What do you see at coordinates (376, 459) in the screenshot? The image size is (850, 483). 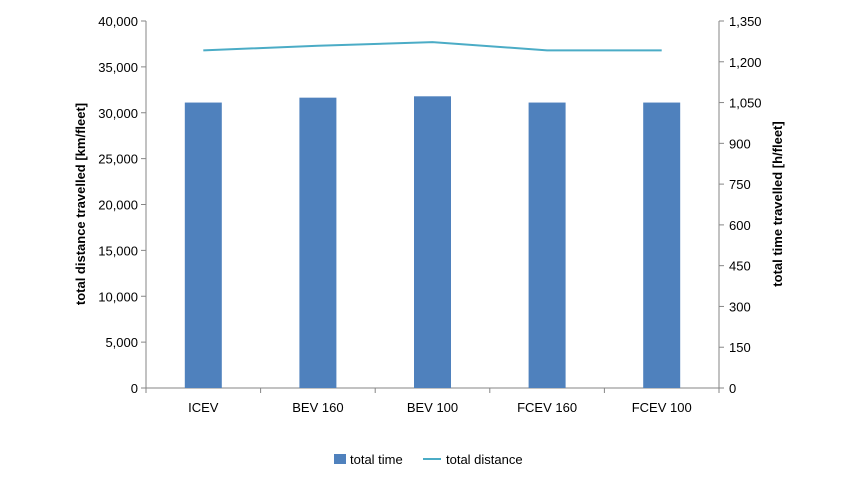 I see `legend-label-total-time: total time` at bounding box center [376, 459].